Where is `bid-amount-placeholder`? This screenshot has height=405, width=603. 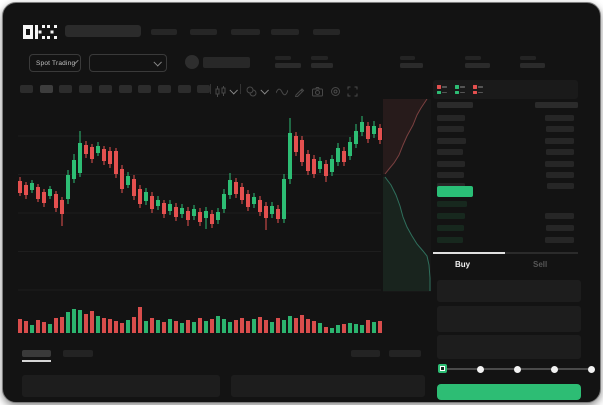
bid-amount-placeholder is located at coordinates (559, 240).